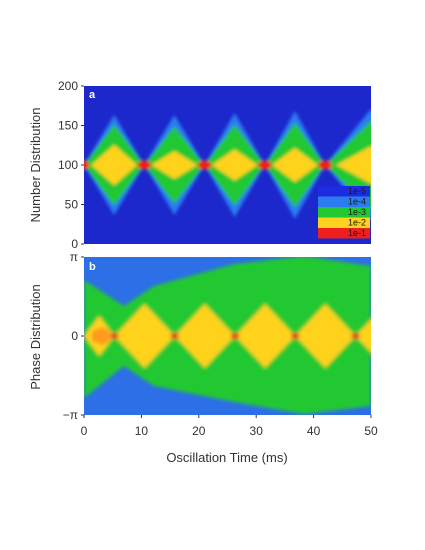 The image size is (425, 550). Describe the element at coordinates (357, 191) in the screenshot. I see `legend-label: 1e-5` at that location.